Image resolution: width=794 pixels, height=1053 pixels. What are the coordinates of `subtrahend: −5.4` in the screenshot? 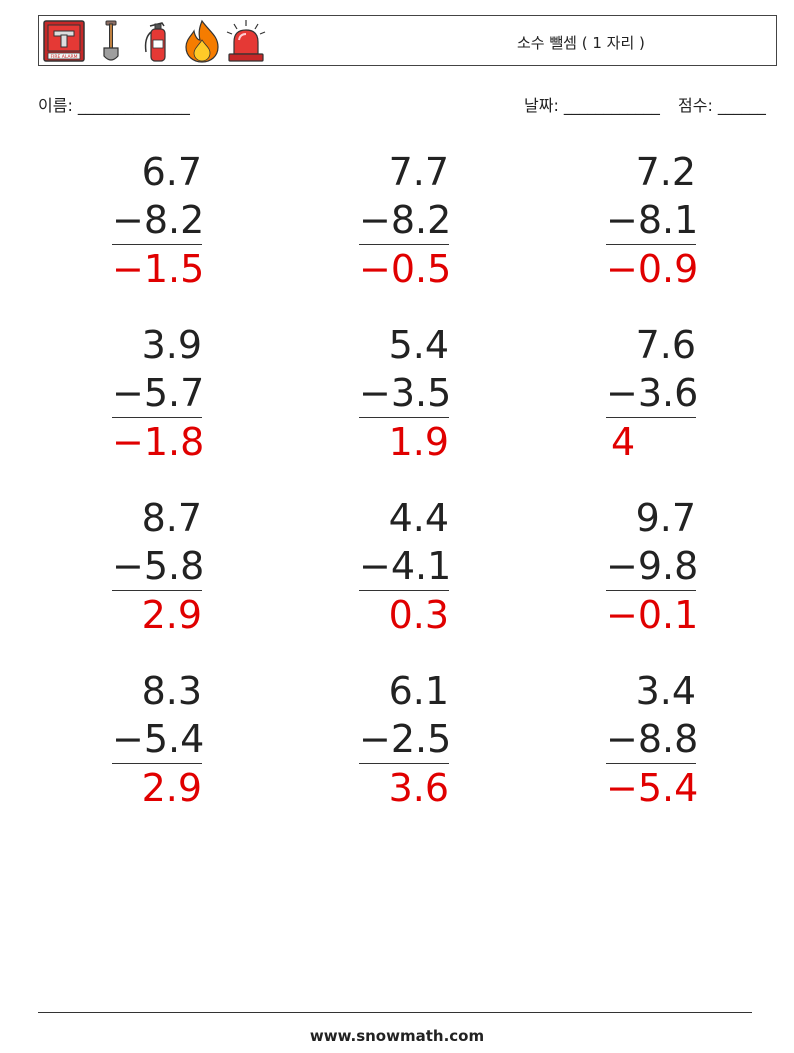 It's located at (158, 739).